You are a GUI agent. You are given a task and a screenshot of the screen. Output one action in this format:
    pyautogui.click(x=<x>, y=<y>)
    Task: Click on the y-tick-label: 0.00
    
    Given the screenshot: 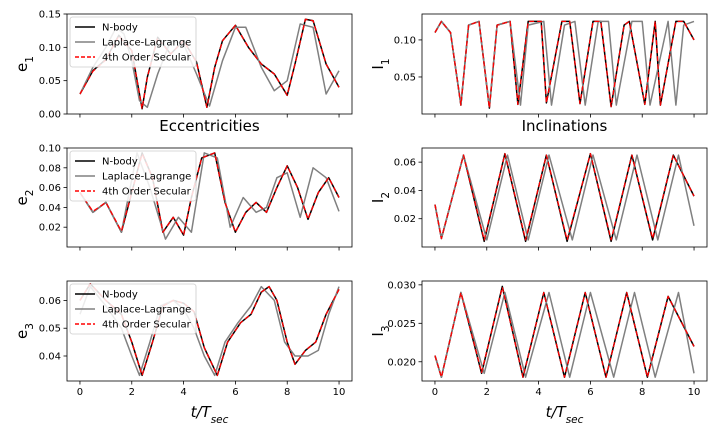 What is the action you would take?
    pyautogui.click(x=50, y=115)
    